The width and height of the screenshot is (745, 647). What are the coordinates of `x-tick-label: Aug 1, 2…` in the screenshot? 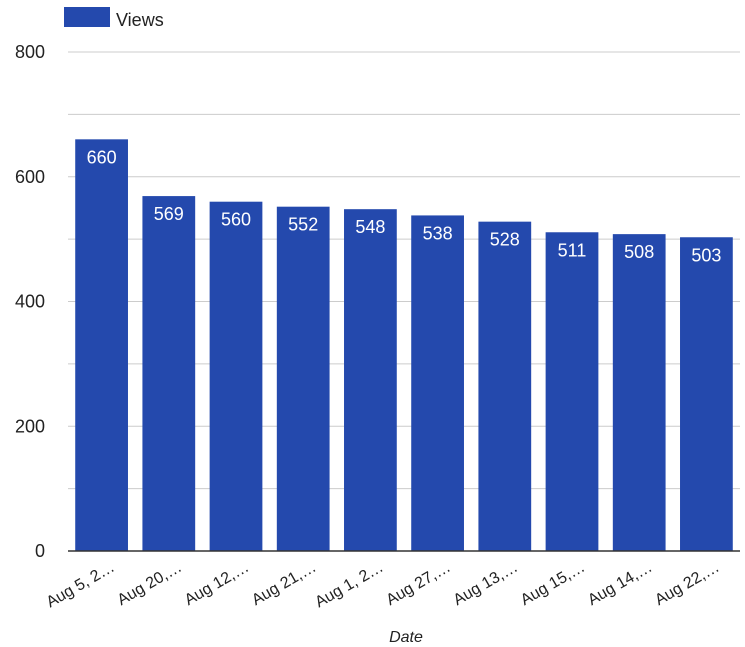 It's located at (349, 585).